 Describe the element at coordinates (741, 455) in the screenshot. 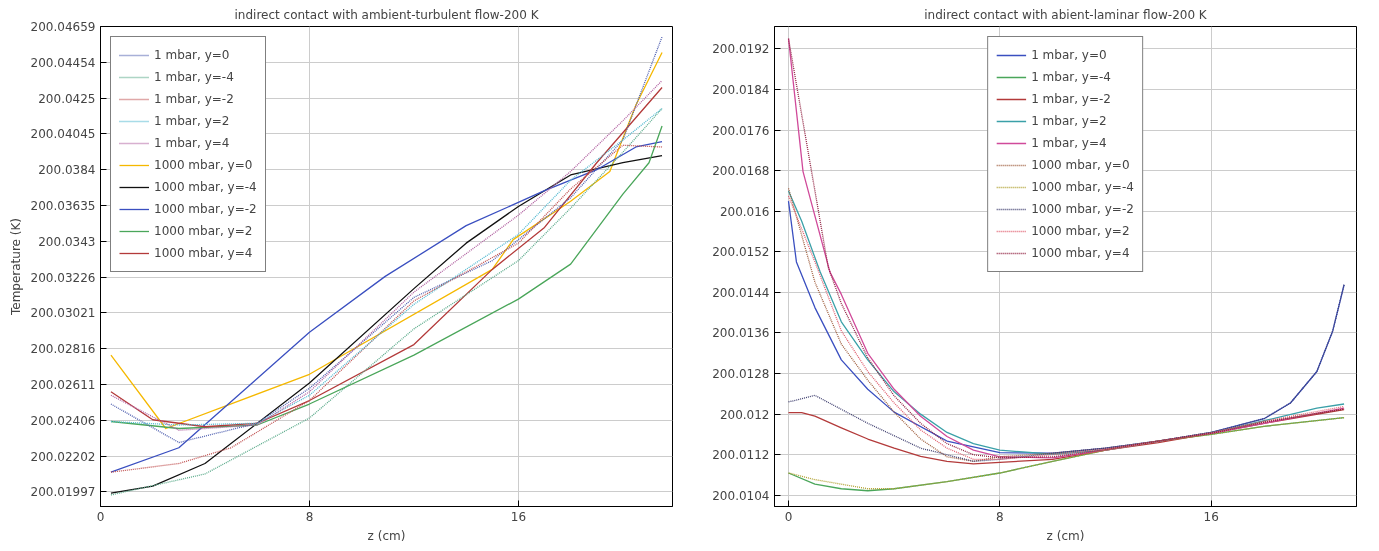

I see `y-tick-label: 200.0112` at that location.